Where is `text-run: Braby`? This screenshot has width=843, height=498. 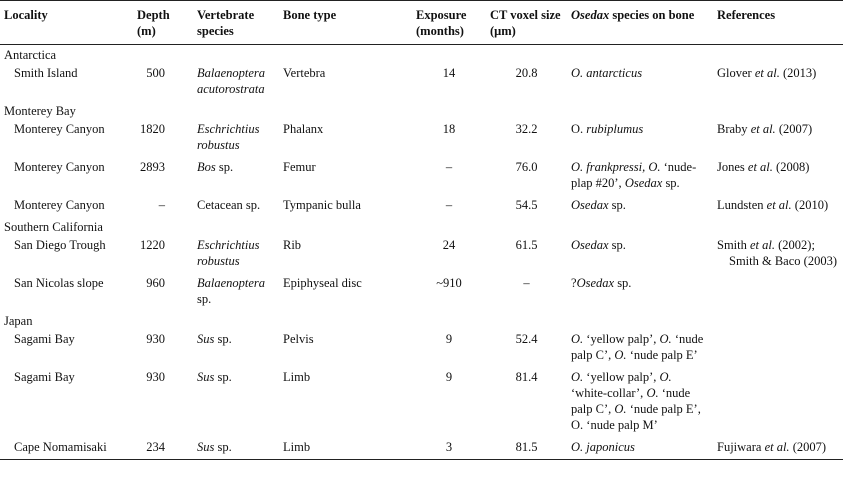 text-run: Braby is located at coordinates (734, 129).